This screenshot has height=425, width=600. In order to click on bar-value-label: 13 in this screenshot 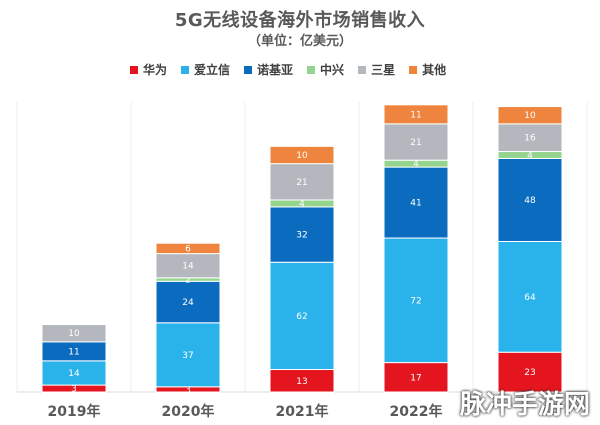, I will do `click(301, 382)`.